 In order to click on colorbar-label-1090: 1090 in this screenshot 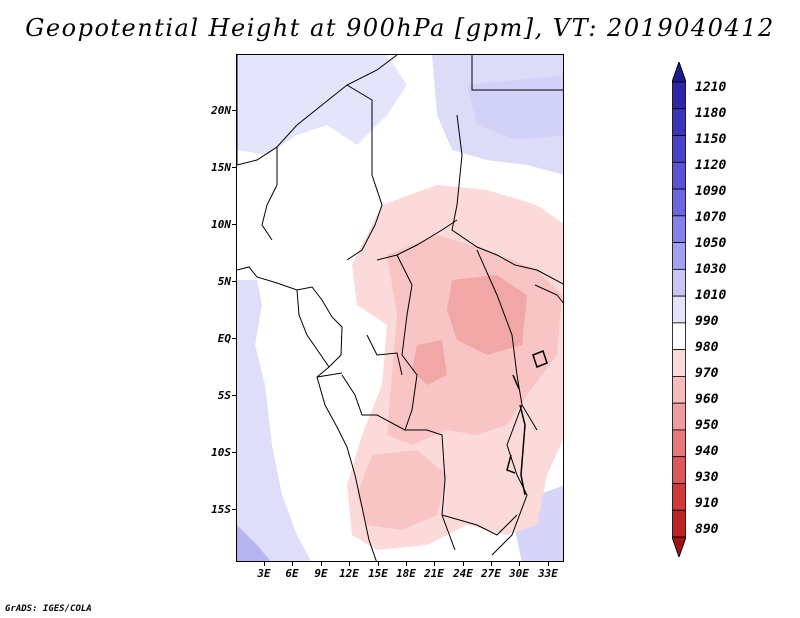, I will do `click(711, 191)`.